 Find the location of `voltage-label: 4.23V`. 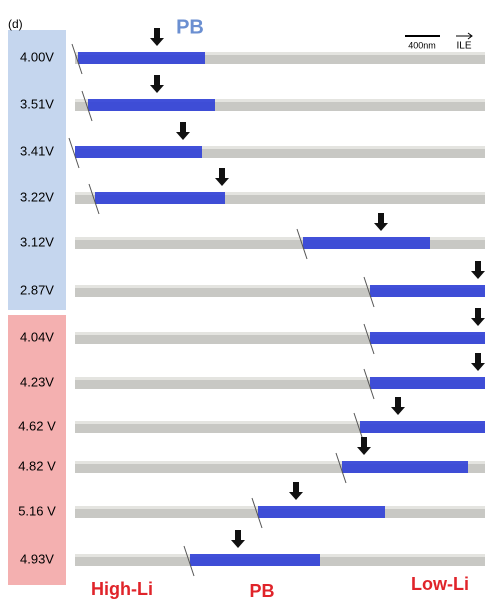

voltage-label: 4.23V is located at coordinates (37, 381).